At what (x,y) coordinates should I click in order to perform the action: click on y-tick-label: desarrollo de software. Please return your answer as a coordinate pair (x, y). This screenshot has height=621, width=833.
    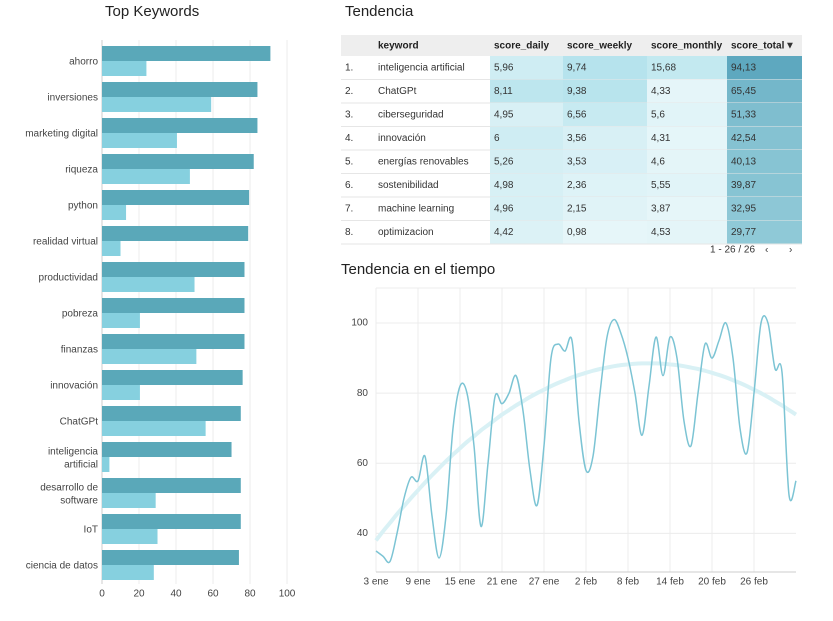
    Looking at the image, I should click on (69, 494).